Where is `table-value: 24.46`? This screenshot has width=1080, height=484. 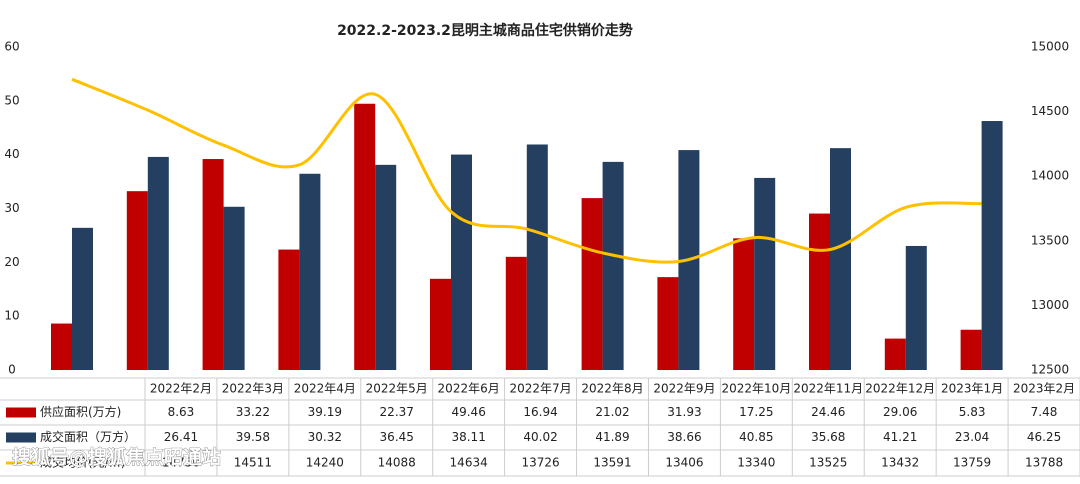
table-value: 24.46 is located at coordinates (828, 412).